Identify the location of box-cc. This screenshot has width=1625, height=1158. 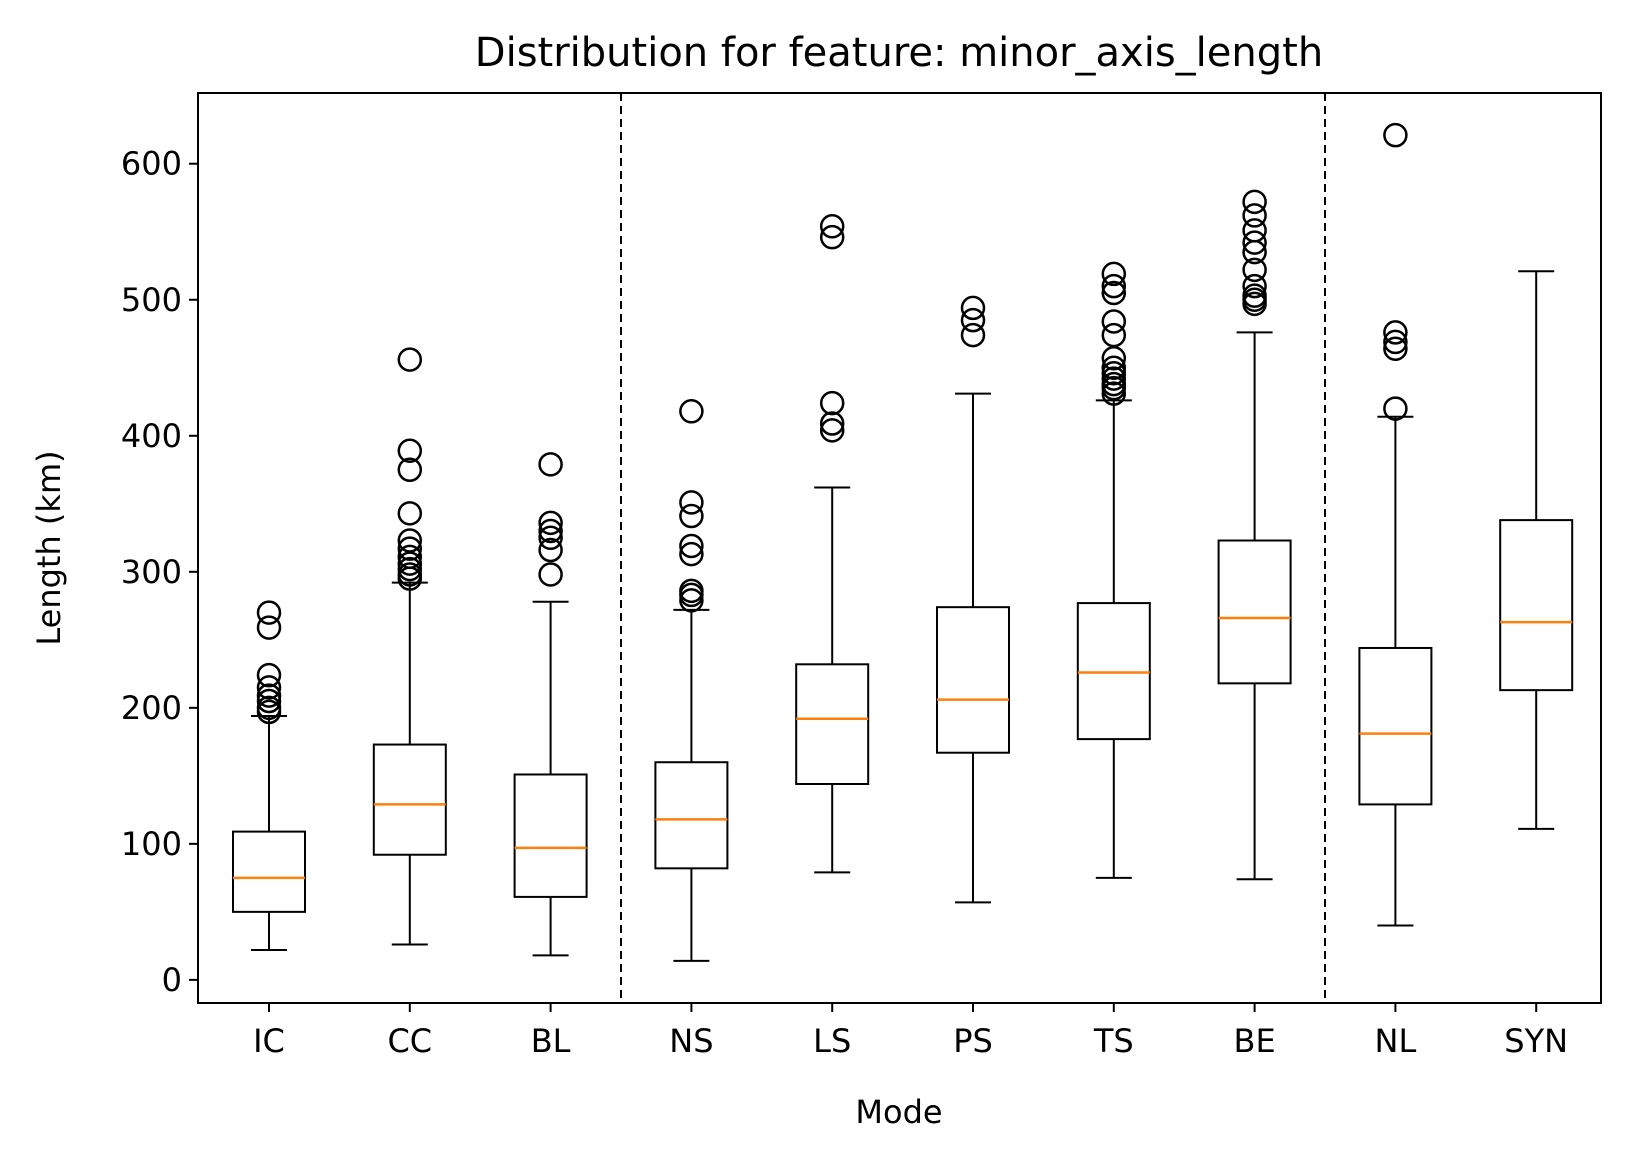
(409, 646).